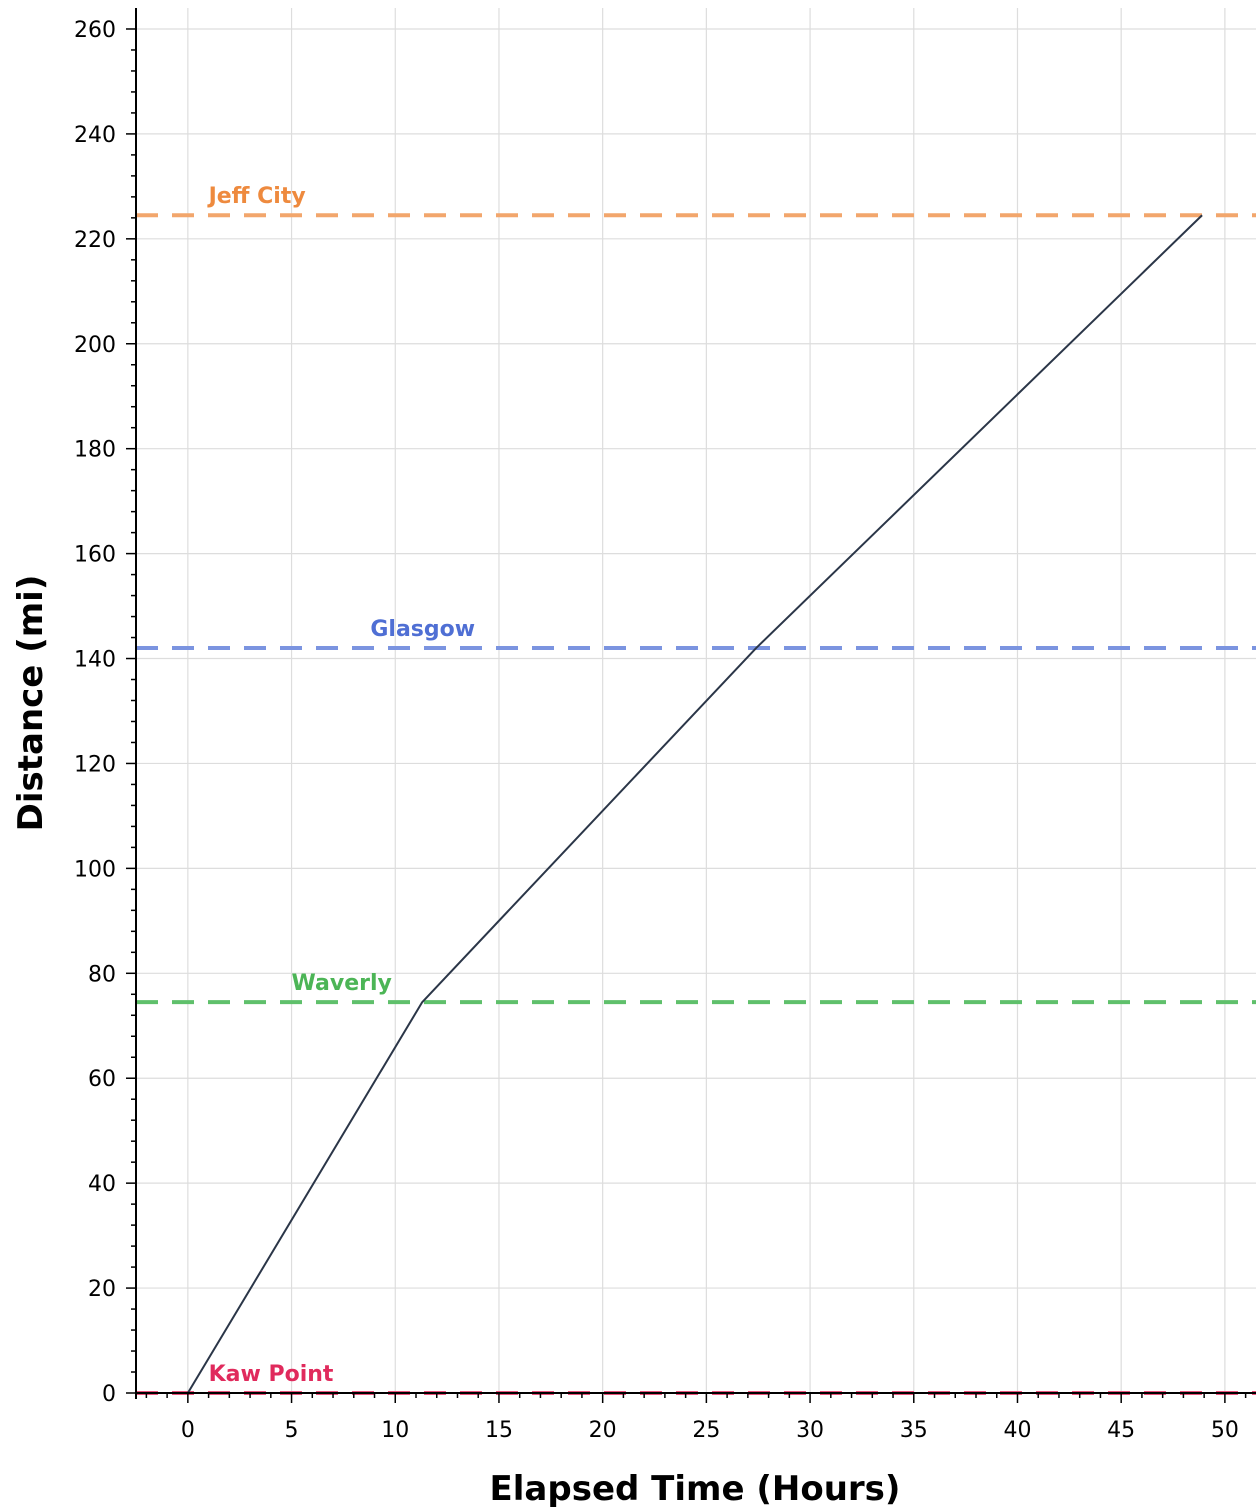 Image resolution: width=1256 pixels, height=1511 pixels. What do you see at coordinates (95, 555) in the screenshot?
I see `y-tick-label-8: 160` at bounding box center [95, 555].